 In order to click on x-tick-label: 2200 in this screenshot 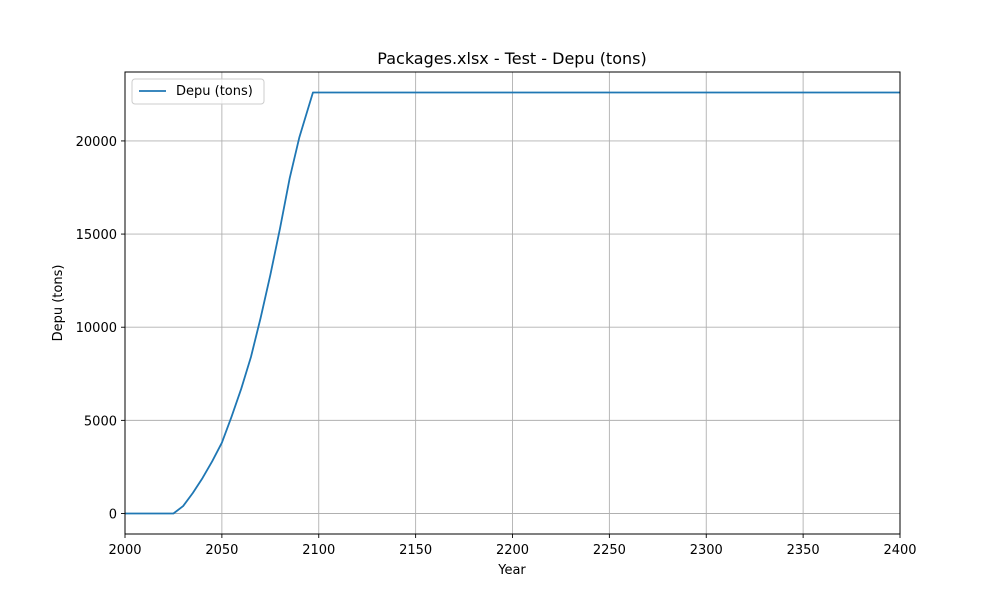, I will do `click(512, 550)`.